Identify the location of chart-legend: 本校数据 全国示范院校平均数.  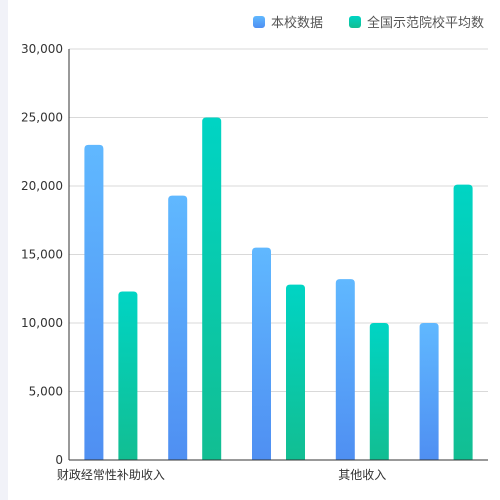
(368, 21).